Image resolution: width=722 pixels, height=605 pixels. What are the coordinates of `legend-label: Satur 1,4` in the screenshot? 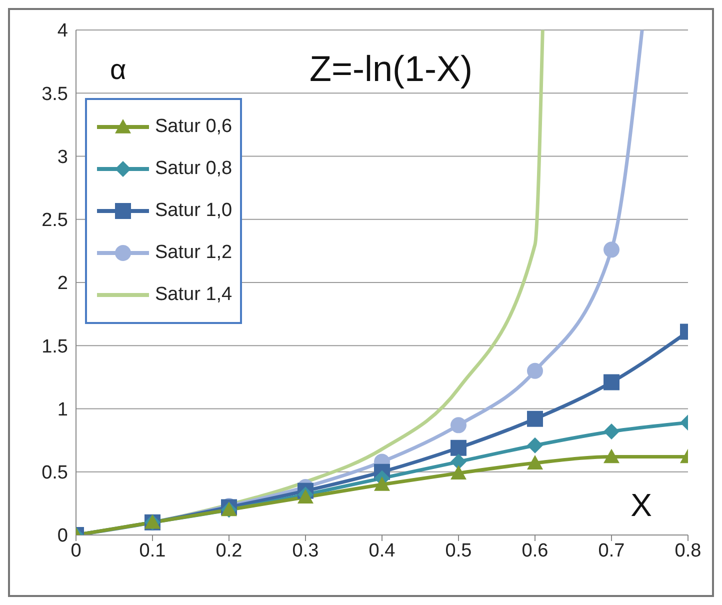 It's located at (193, 295).